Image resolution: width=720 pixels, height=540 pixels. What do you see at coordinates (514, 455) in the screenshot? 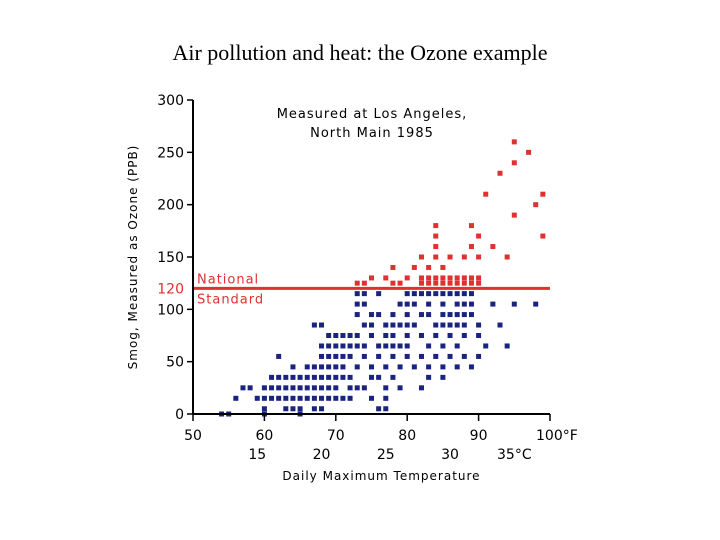
I see `celsius-tick-label: 35°C` at bounding box center [514, 455].